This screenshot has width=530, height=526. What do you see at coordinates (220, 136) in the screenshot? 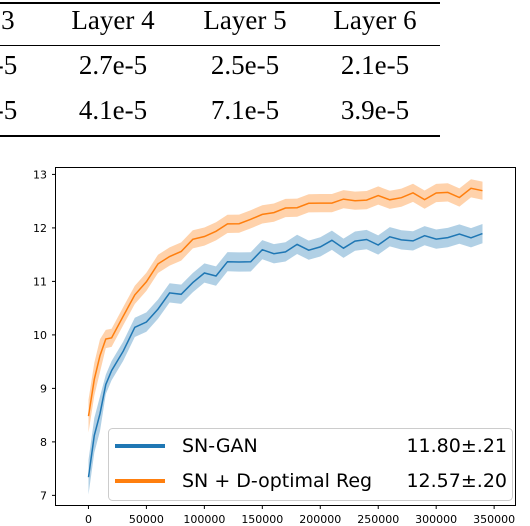
I see `table-bottom-rule` at bounding box center [220, 136].